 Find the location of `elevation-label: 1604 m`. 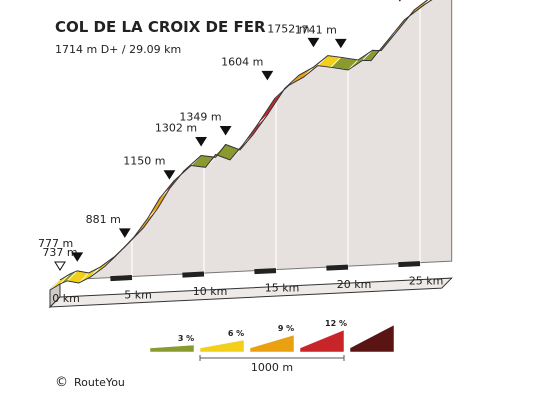

elevation-label: 1604 m is located at coordinates (242, 61).